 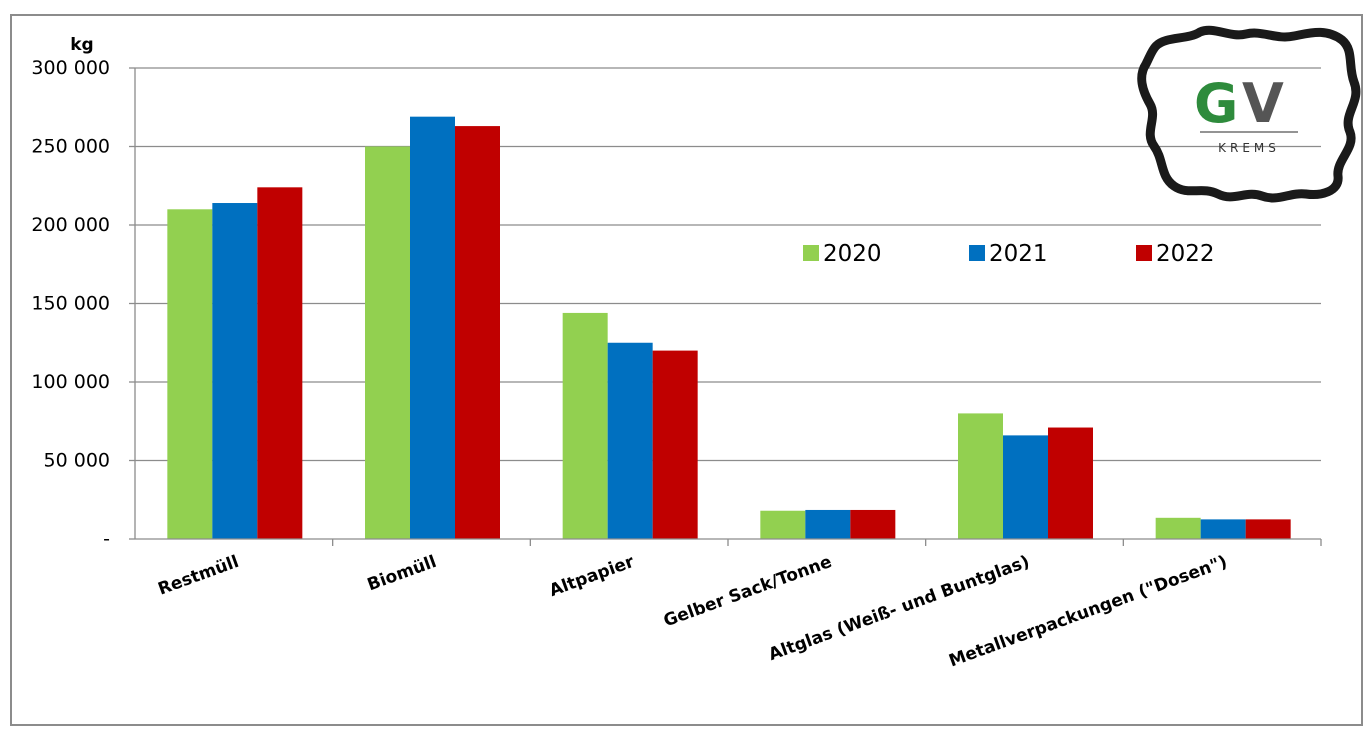 I want to click on logo-outline-shape, so click(x=1249, y=114).